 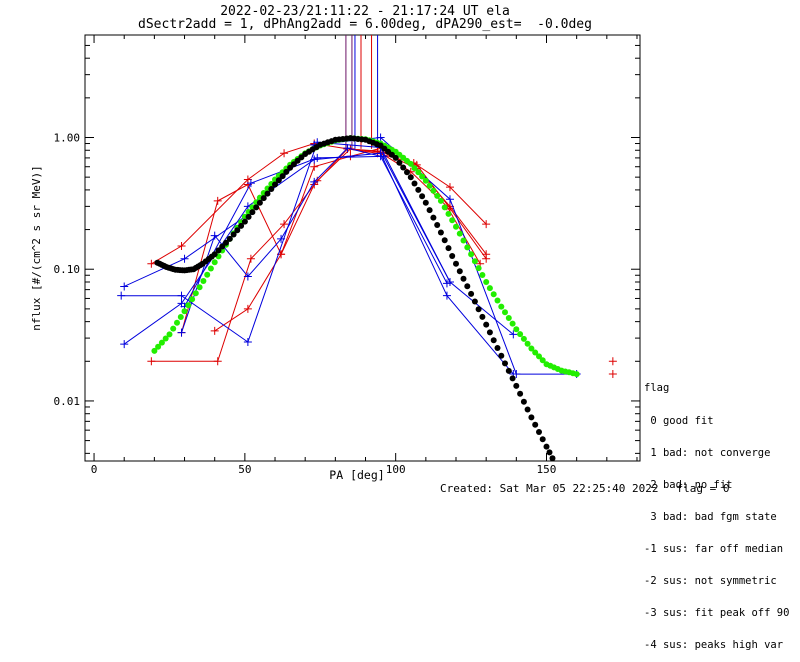 What do you see at coordinates (679, 420) in the screenshot?
I see `flag-legend-item: 0 good fit` at bounding box center [679, 420].